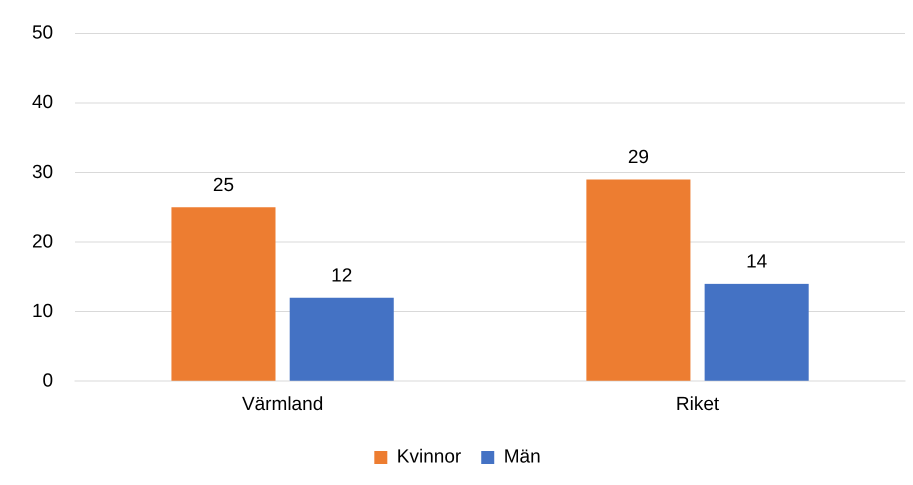  Describe the element at coordinates (43, 172) in the screenshot. I see `y-tick-label: 30` at that location.